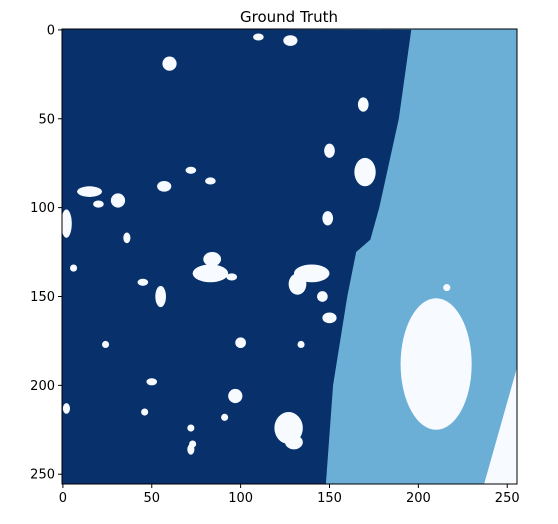  Describe the element at coordinates (329, 498) in the screenshot. I see `x-tick-label: 150` at that location.